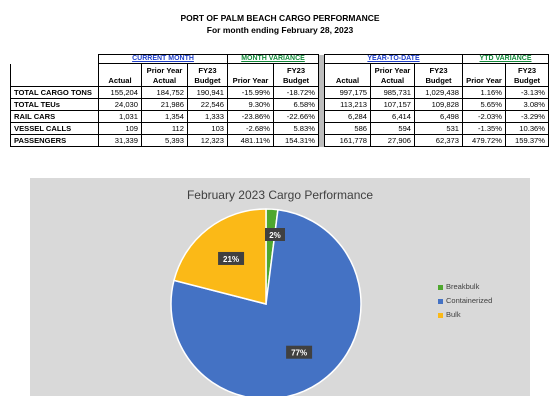  Describe the element at coordinates (296, 104) in the screenshot. I see `table-cell: 6.58%` at that location.